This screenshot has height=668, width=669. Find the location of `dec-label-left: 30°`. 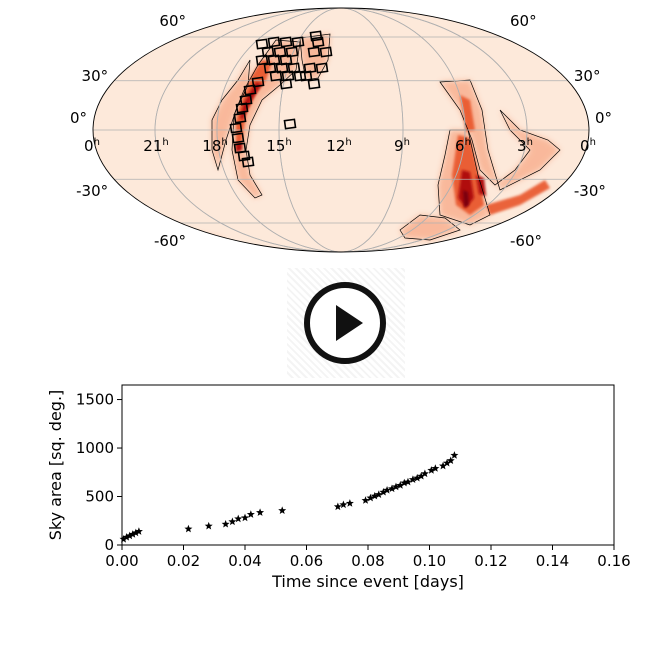

dec-label-left: 30° is located at coordinates (95, 76).